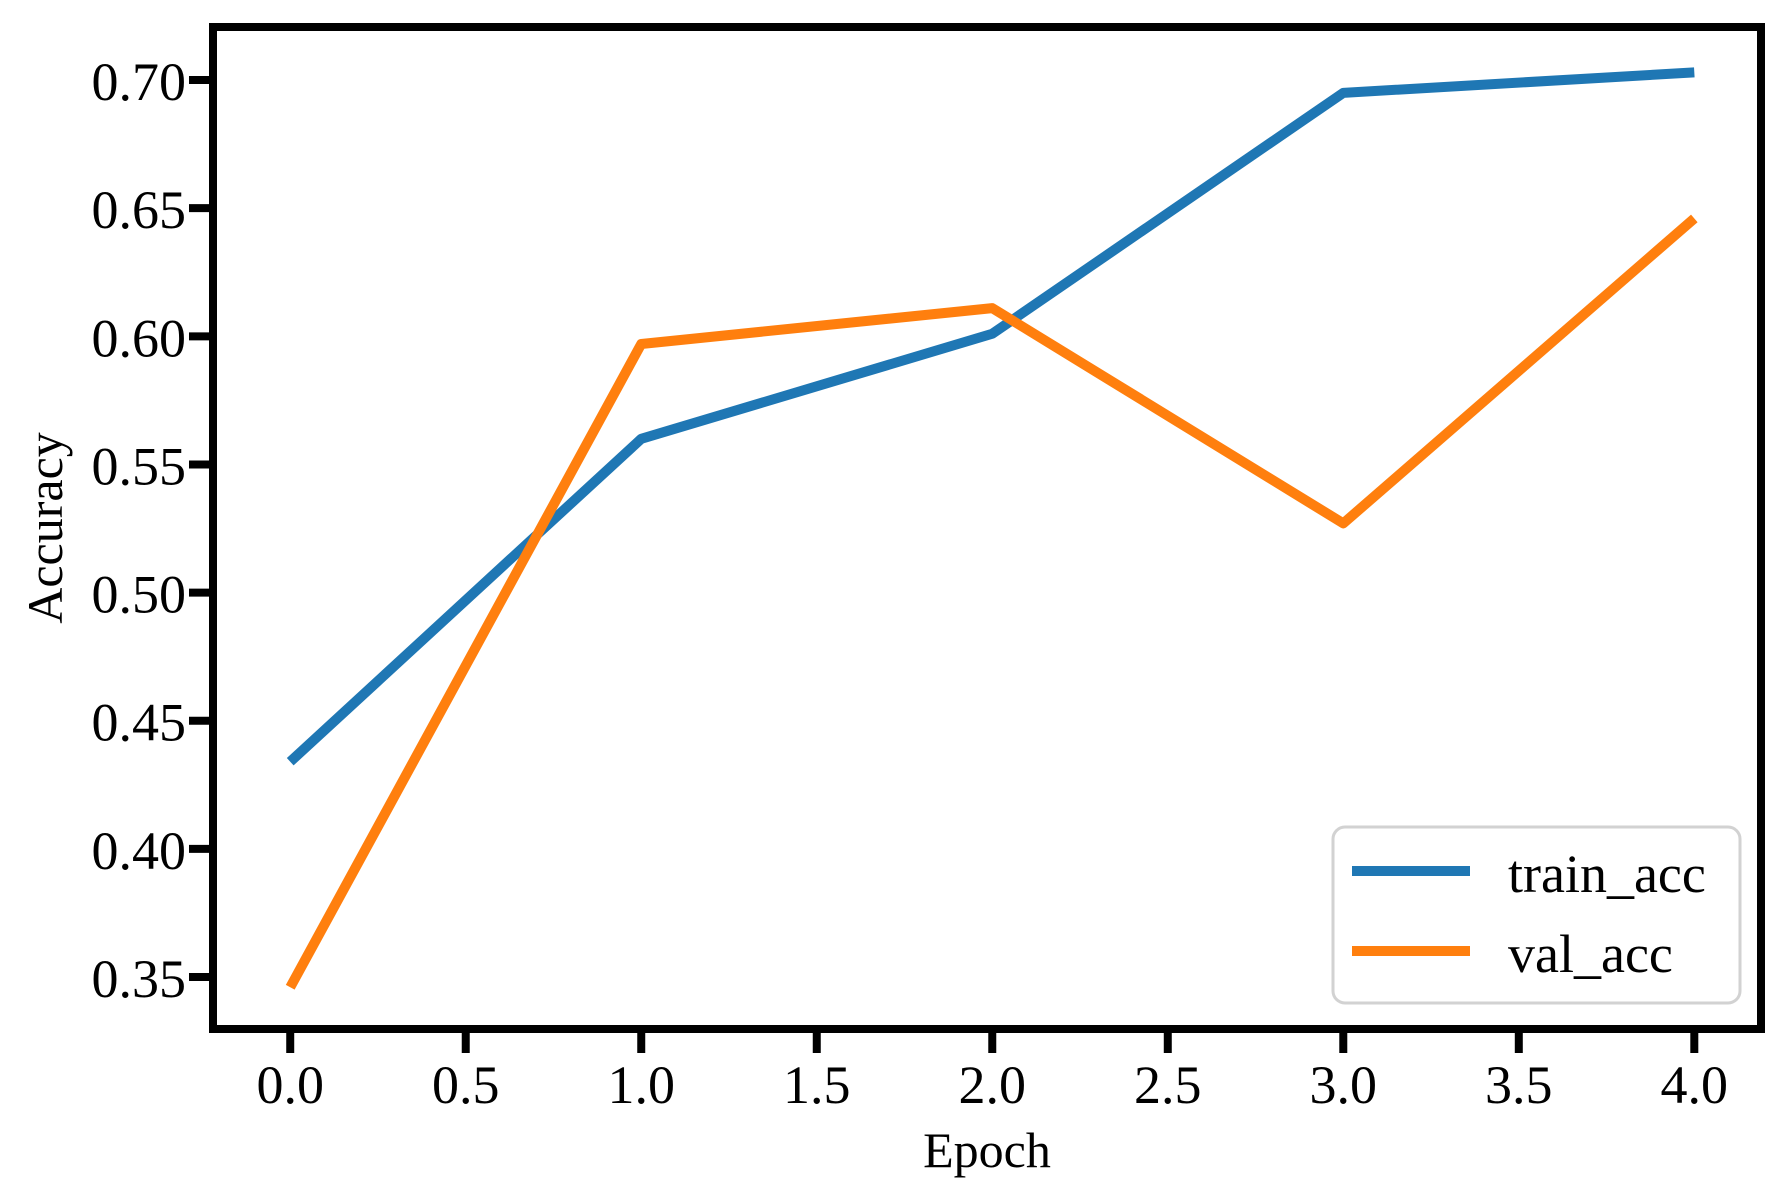 This screenshot has height=1189, width=1787. What do you see at coordinates (987, 1150) in the screenshot?
I see `x-axis-label: Epoch` at bounding box center [987, 1150].